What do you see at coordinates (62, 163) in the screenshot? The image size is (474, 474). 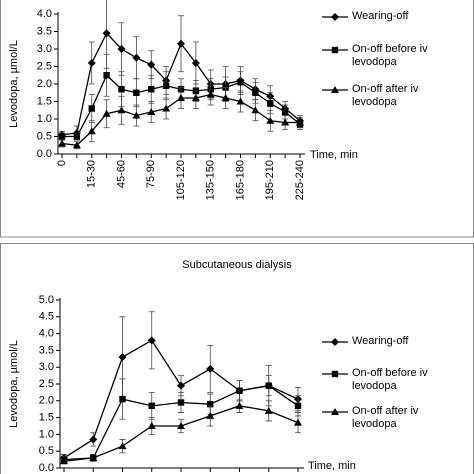 I see `x-tick-label: 0` at bounding box center [62, 163].